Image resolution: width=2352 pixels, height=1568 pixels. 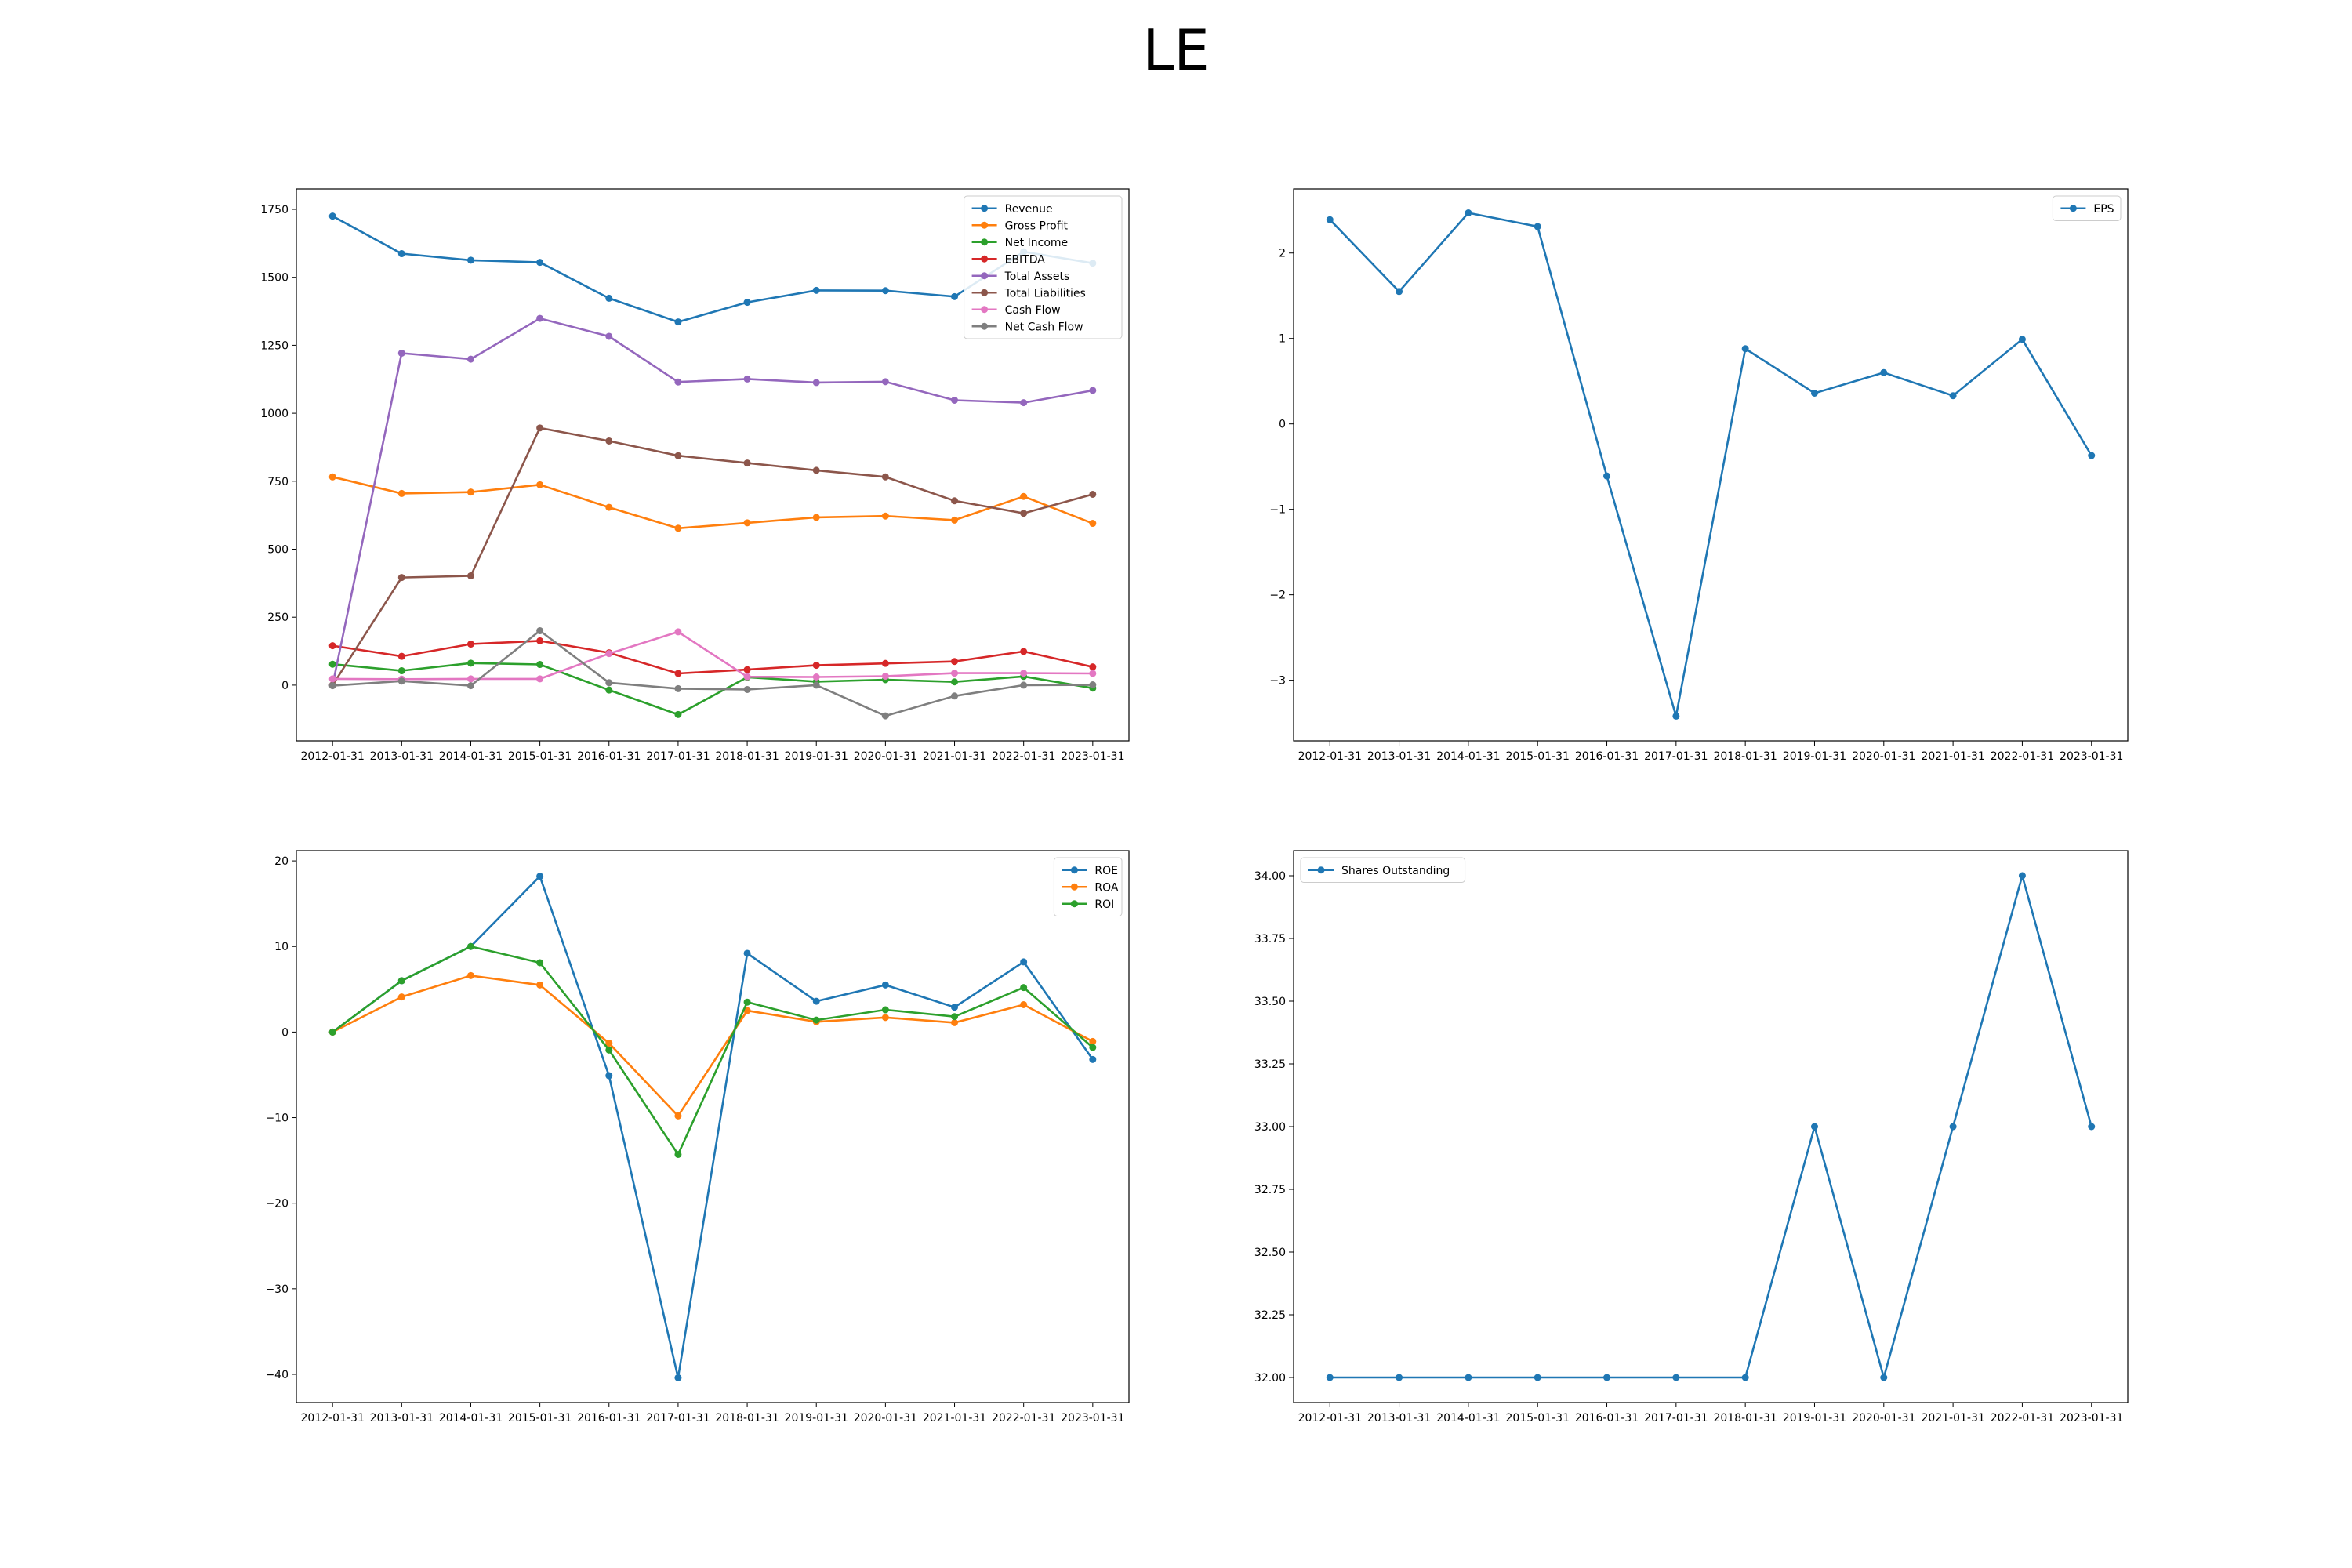 What do you see at coordinates (1104, 904) in the screenshot?
I see `legend-label: ROI` at bounding box center [1104, 904].